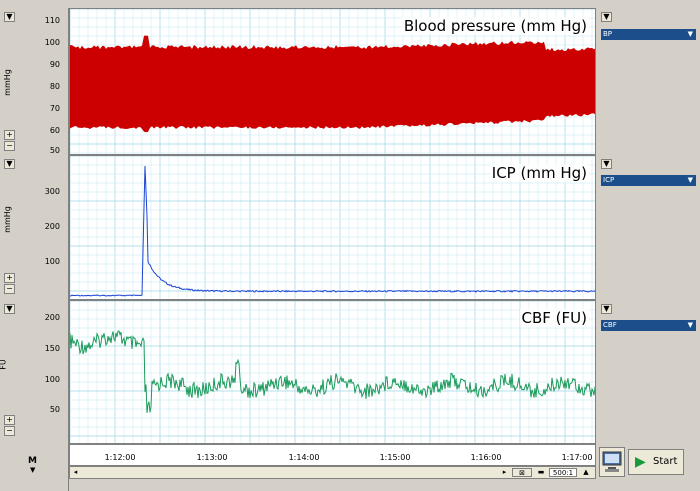 This screenshot has height=491, width=700. I want to click on time-label: 1:16:00, so click(486, 457).